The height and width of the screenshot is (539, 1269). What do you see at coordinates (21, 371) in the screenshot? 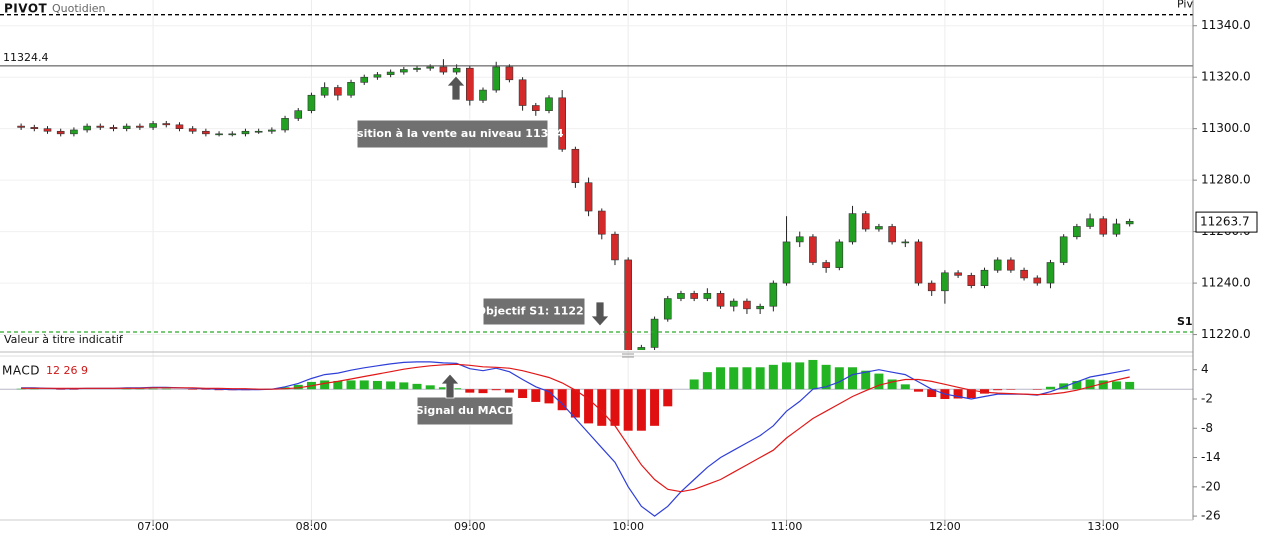
I see `macd-title: MACD` at bounding box center [21, 371].